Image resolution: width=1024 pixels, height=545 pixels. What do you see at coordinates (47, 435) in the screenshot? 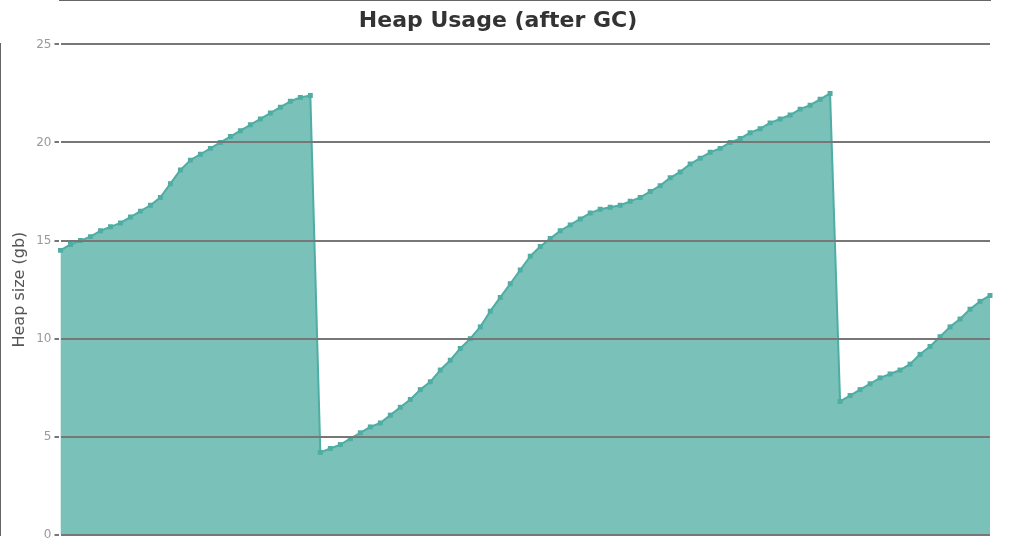
I see `y-tick-label: 5` at bounding box center [47, 435].